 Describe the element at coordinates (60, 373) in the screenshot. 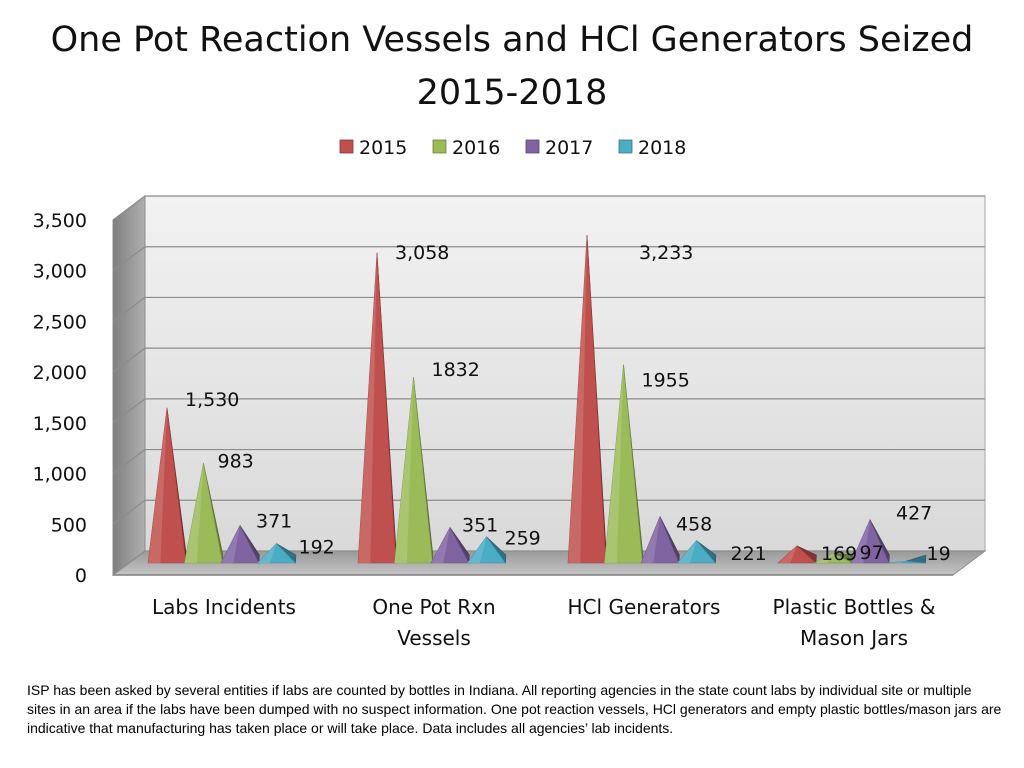

I see `y-tick-label: 2,000` at that location.